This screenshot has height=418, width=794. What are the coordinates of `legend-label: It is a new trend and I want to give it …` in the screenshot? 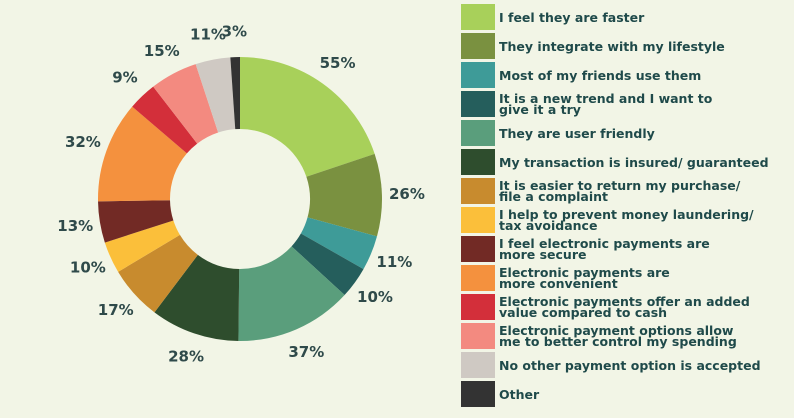 It's located at (606, 104).